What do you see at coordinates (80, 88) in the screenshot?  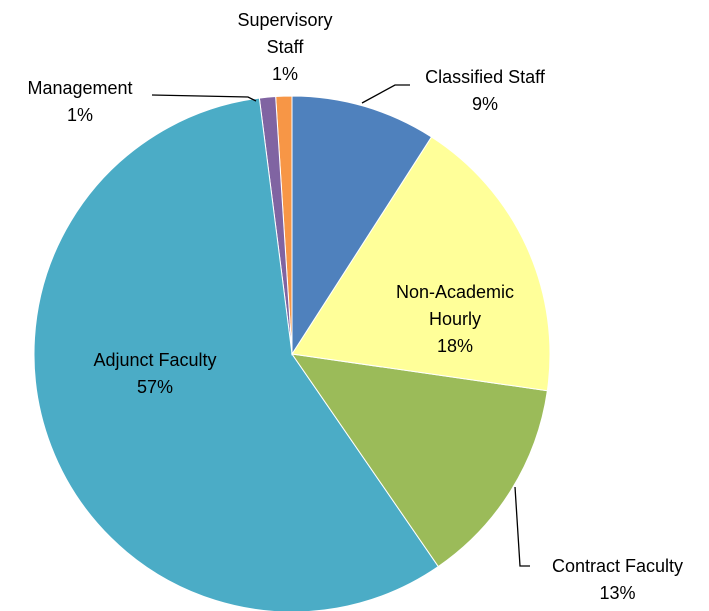 I see `category-label: Management` at bounding box center [80, 88].